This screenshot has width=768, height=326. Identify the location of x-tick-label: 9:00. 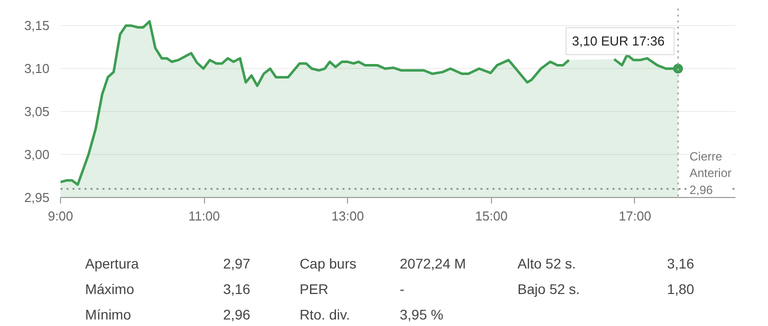
(61, 216).